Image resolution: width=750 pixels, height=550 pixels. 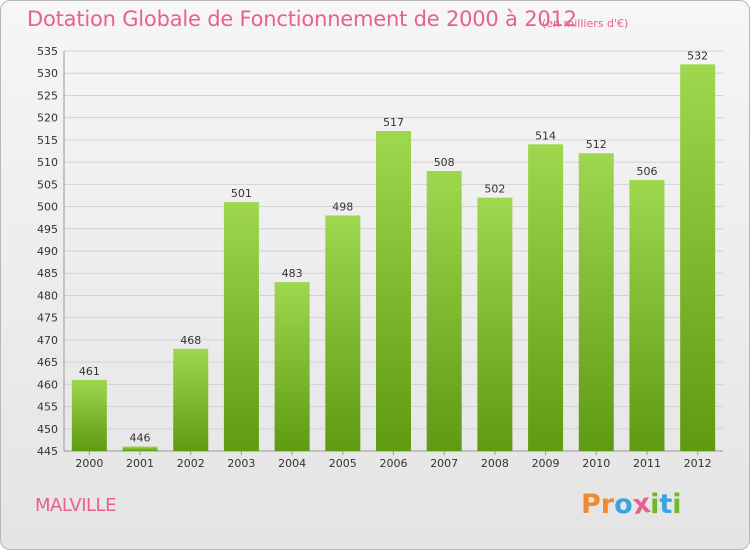 What do you see at coordinates (647, 315) in the screenshot?
I see `bar-2011` at bounding box center [647, 315].